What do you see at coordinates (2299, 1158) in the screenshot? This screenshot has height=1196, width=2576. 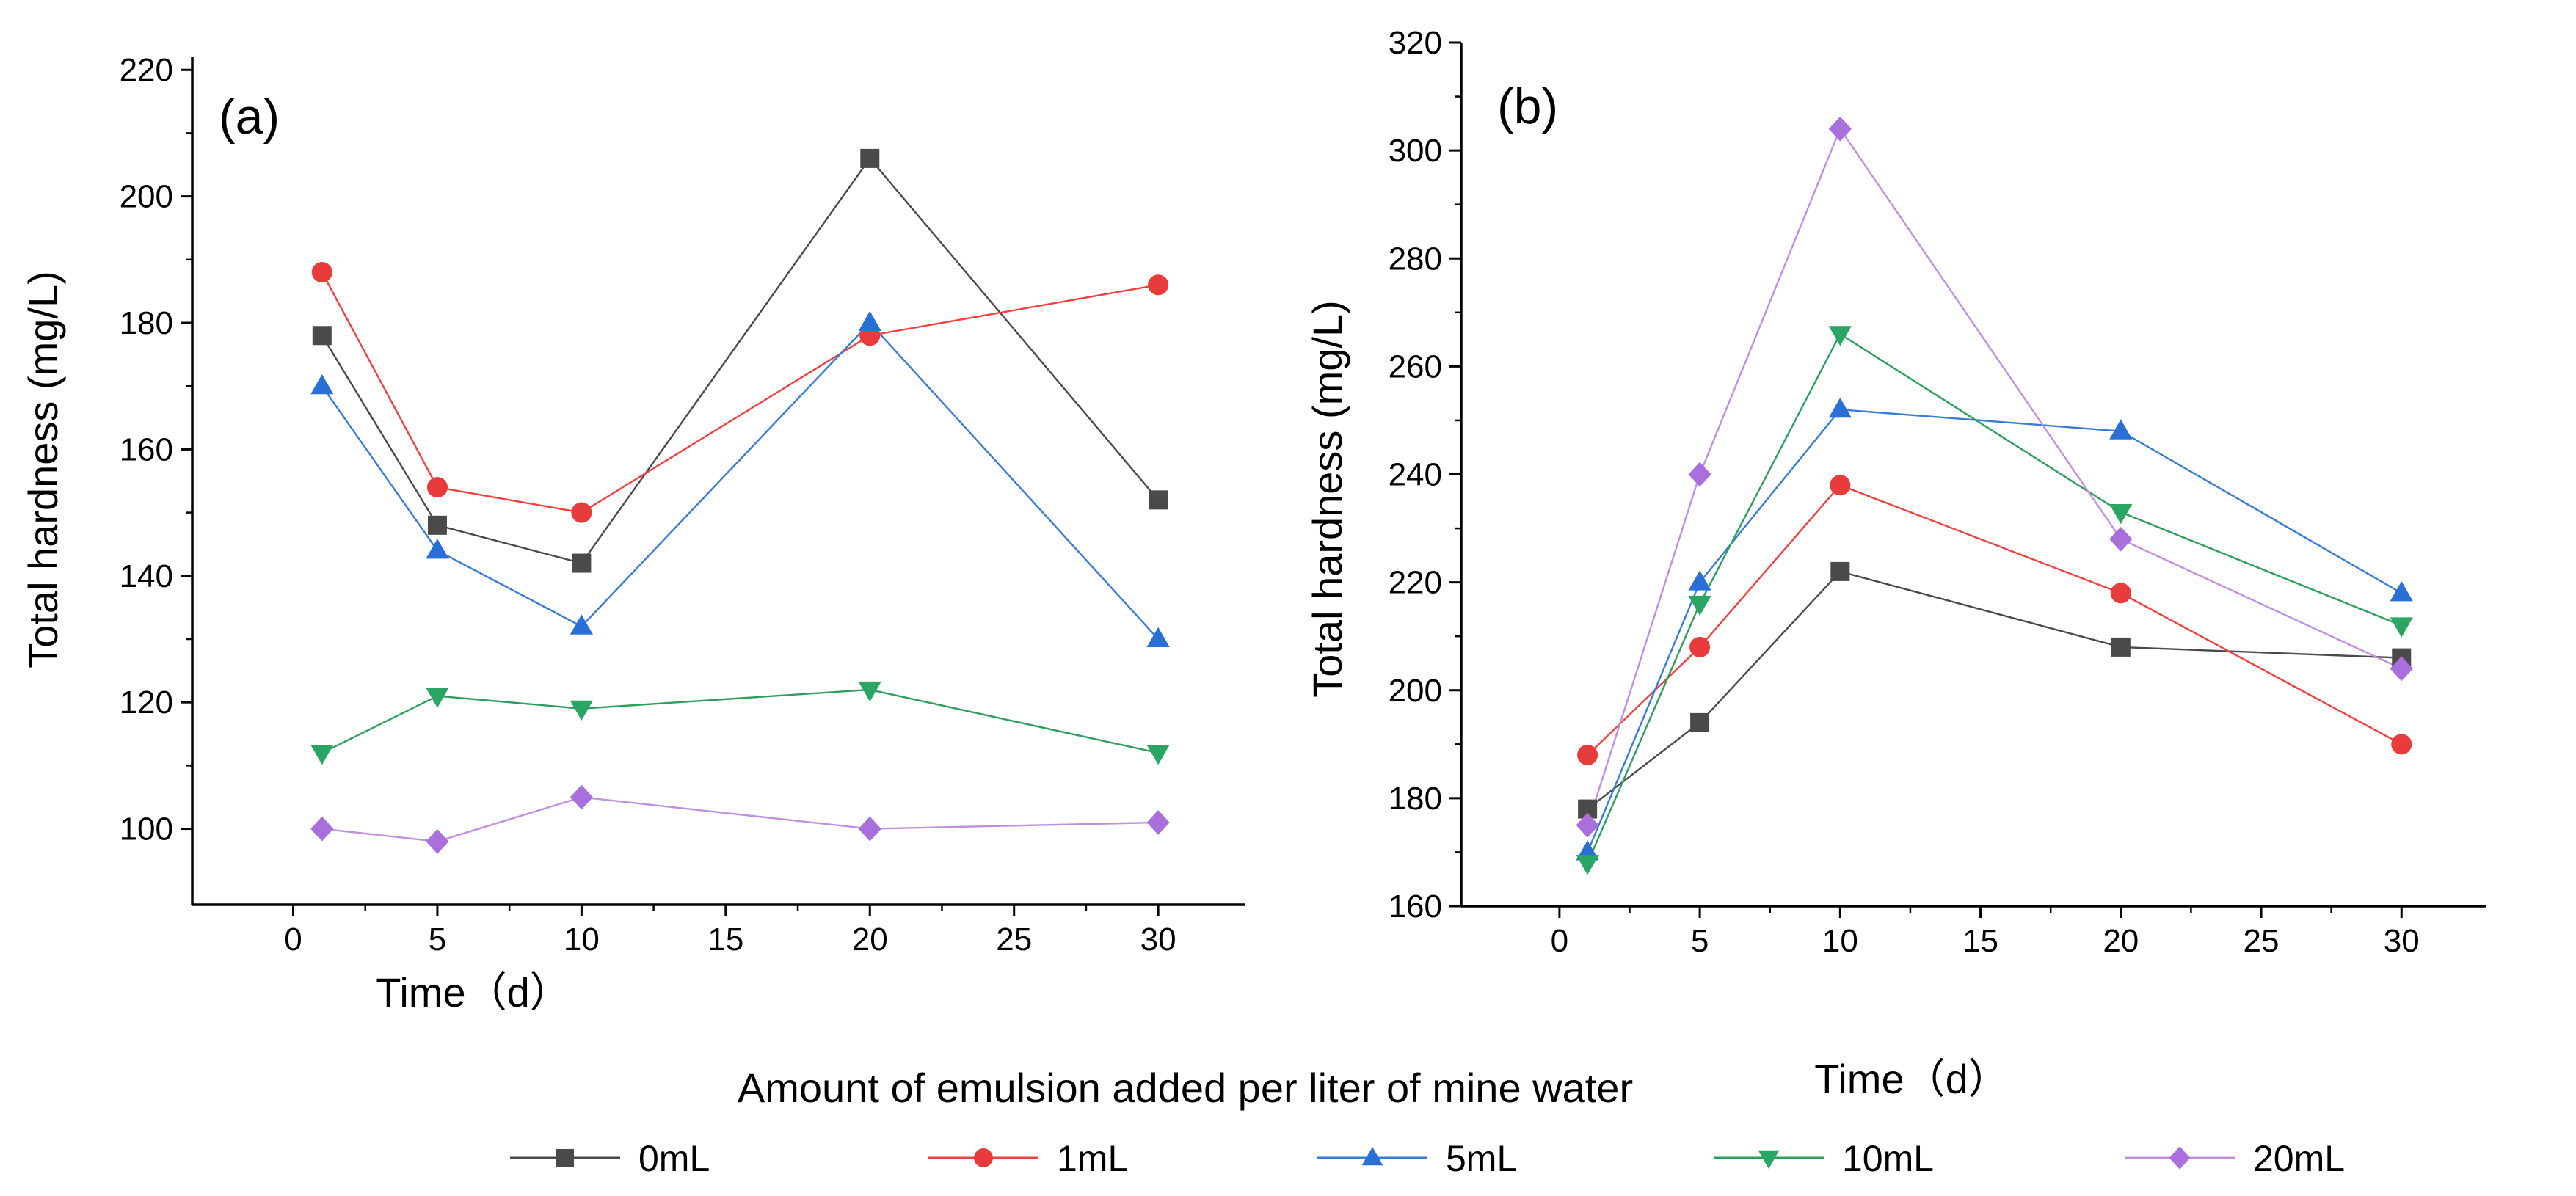 I see `legend-label: 20mL` at bounding box center [2299, 1158].